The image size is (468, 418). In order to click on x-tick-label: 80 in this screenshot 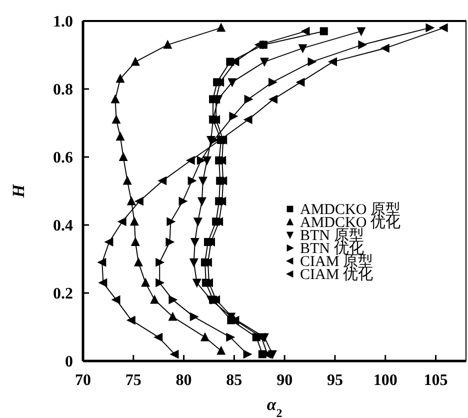, I will do `click(184, 380)`.